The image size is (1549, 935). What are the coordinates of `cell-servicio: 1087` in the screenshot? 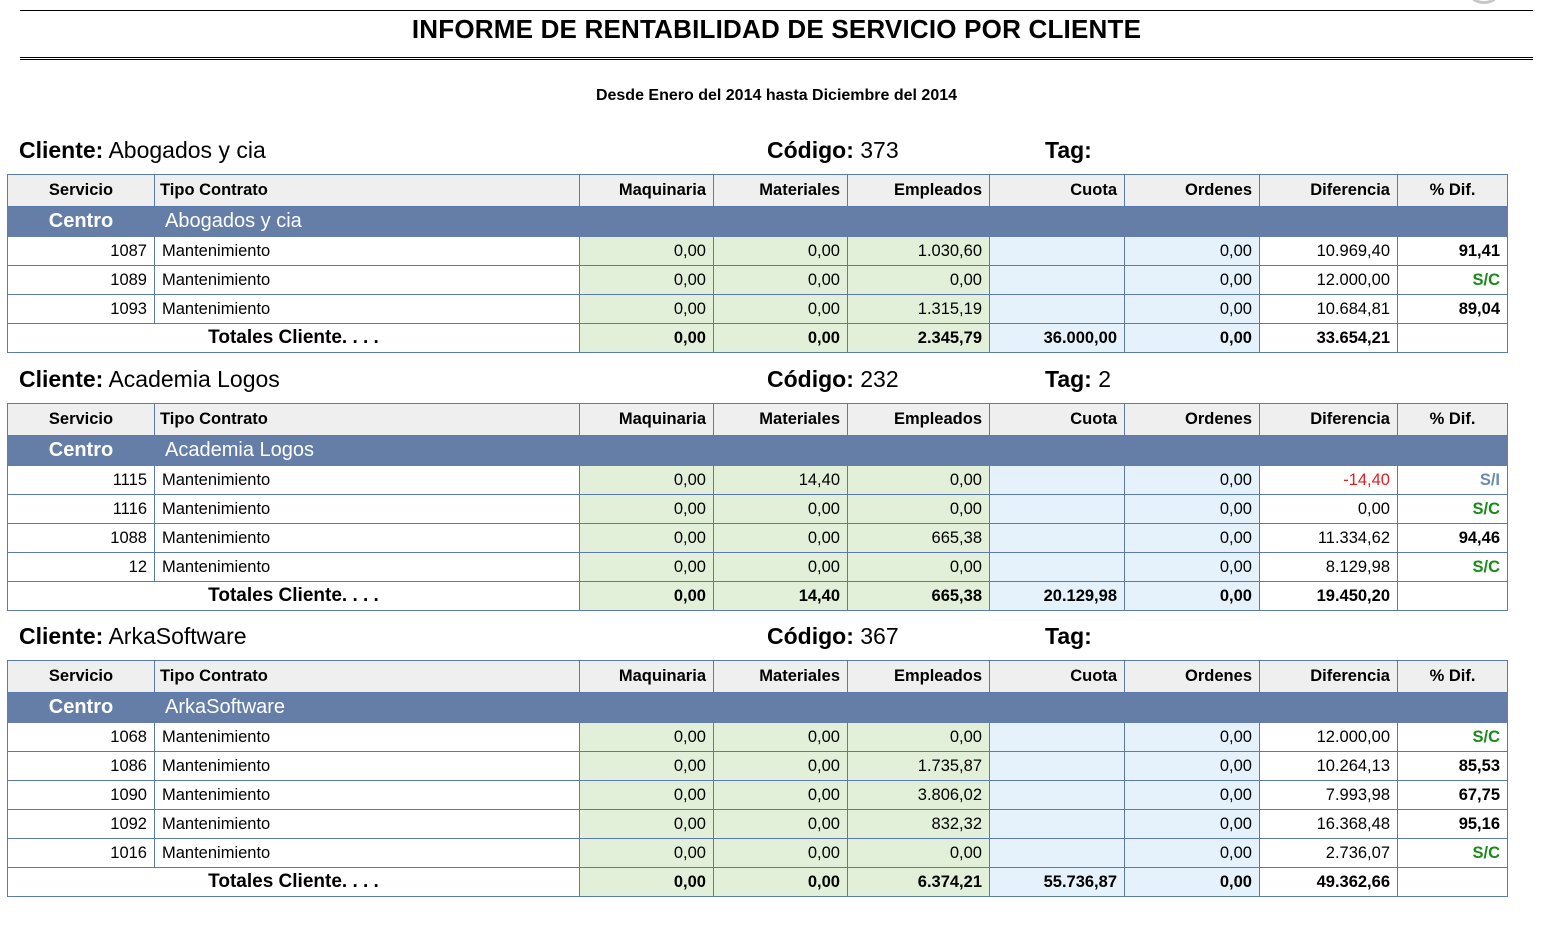 It's located at (81, 251).